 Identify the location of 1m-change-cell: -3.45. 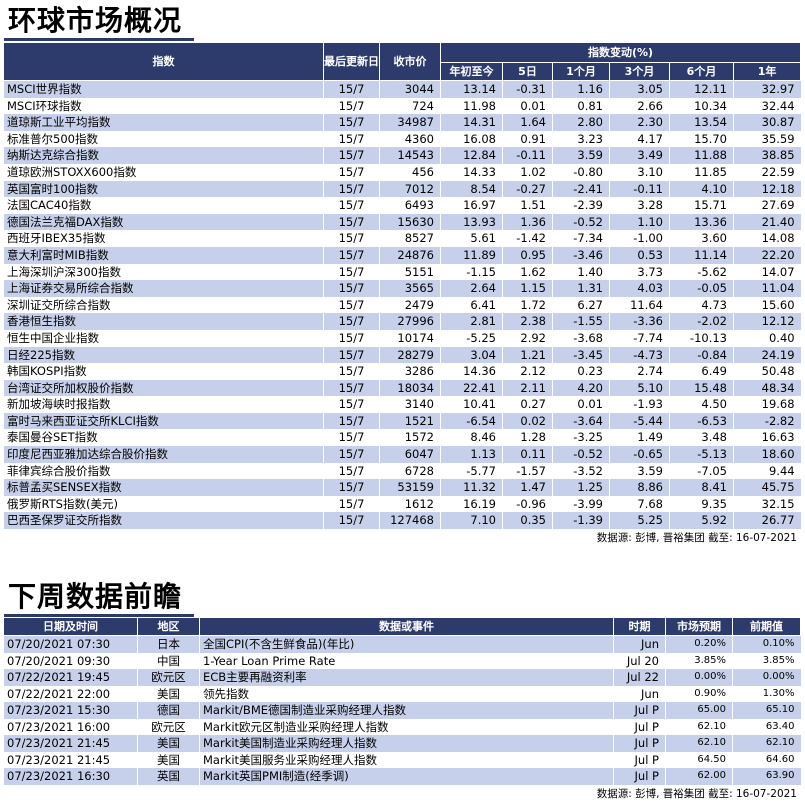
(581, 355).